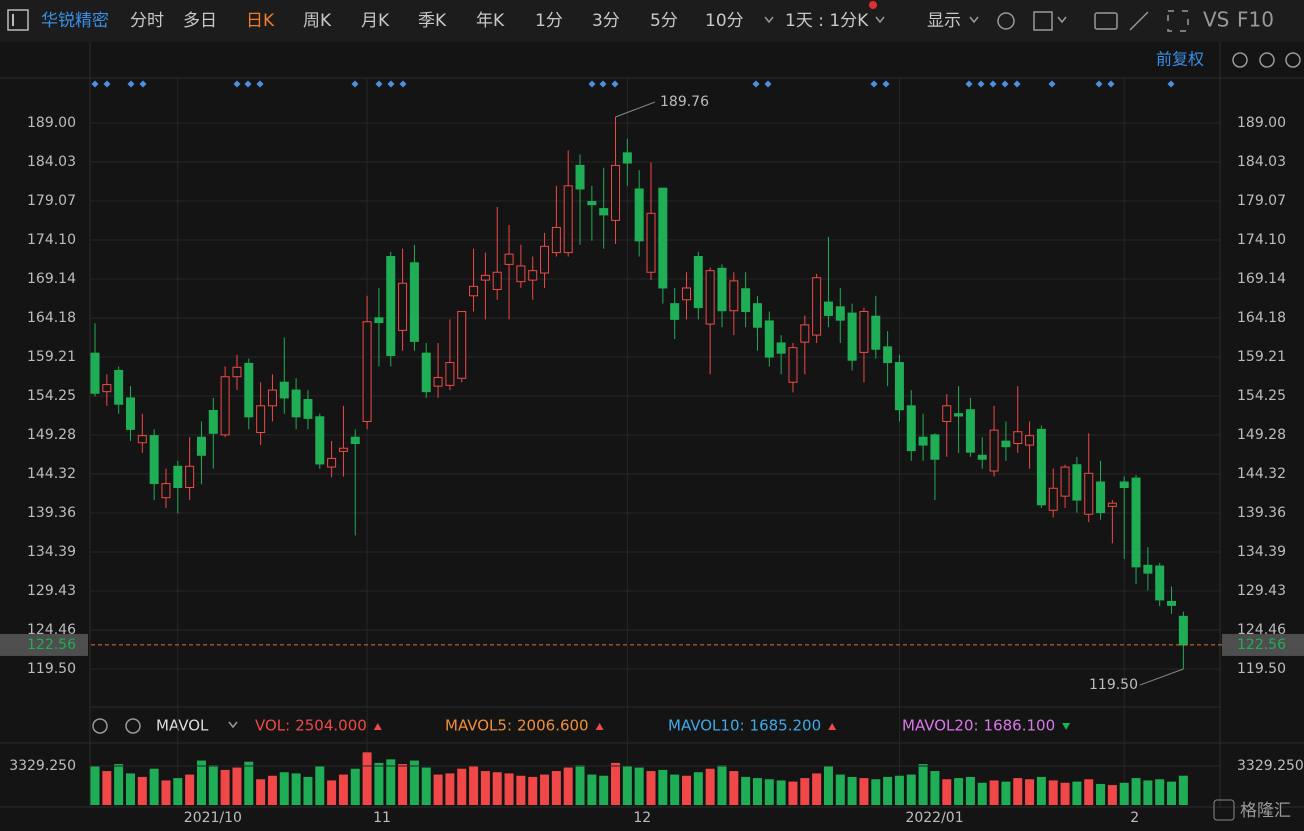  I want to click on period-tab: 分时, so click(147, 21).